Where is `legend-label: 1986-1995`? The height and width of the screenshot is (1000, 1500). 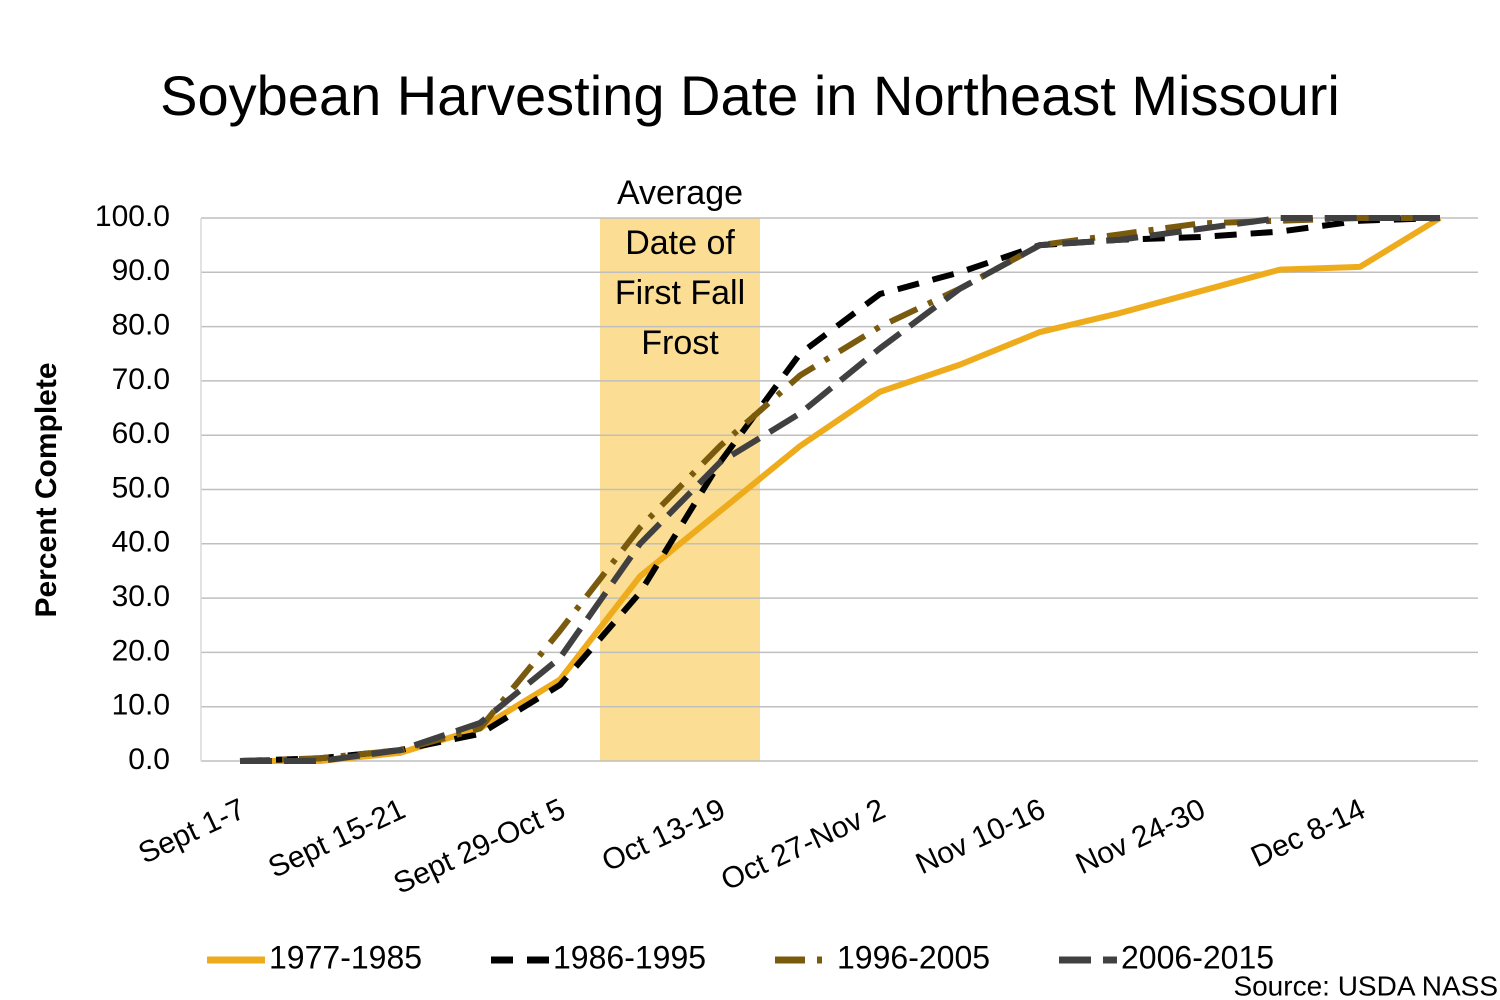
legend-label: 1986-1995 is located at coordinates (629, 957).